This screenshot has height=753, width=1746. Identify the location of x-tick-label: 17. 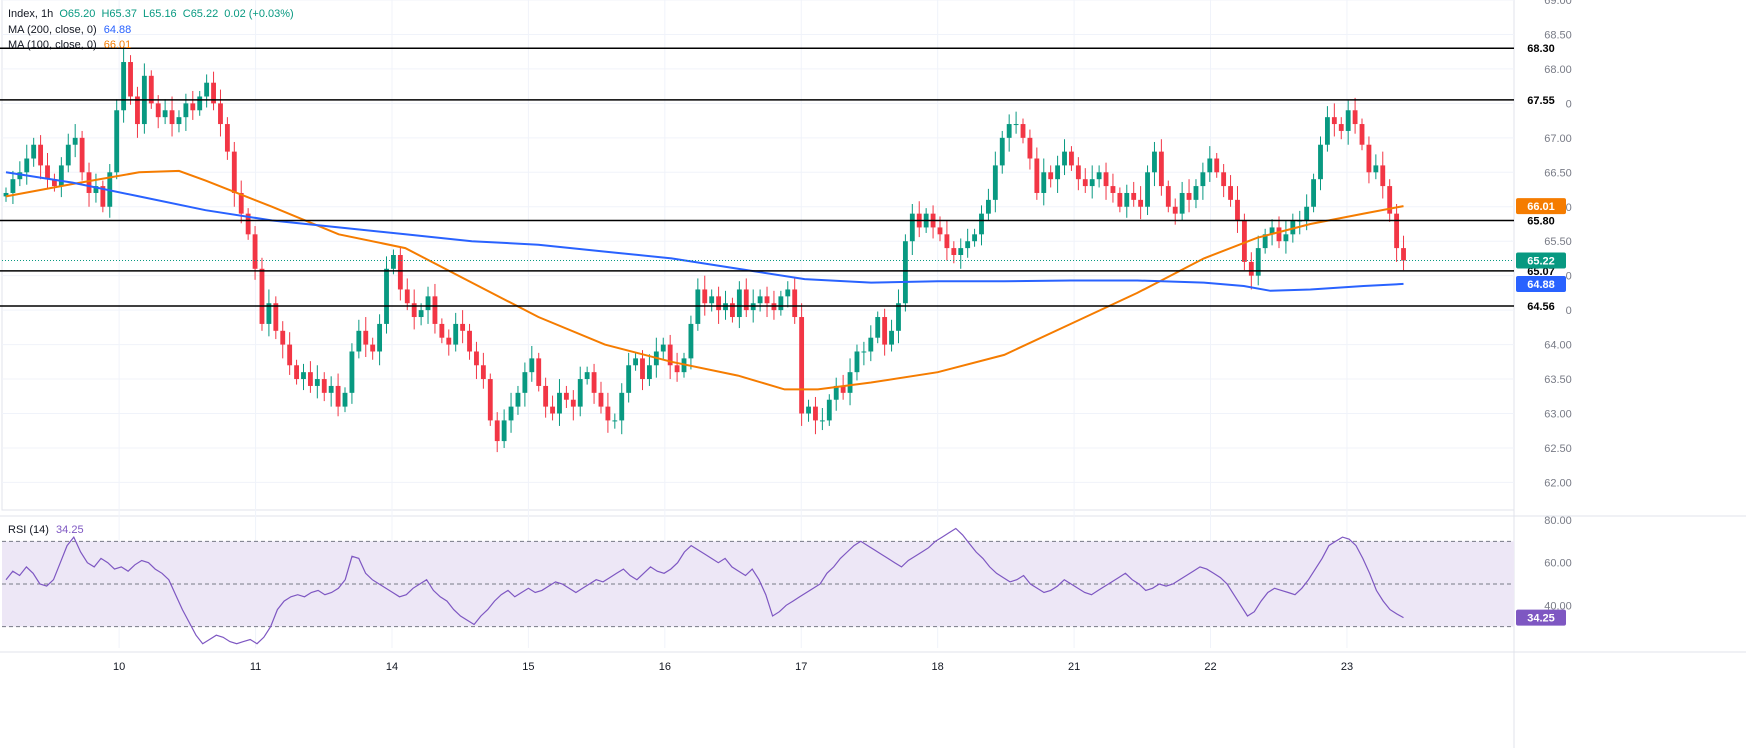
(801, 667).